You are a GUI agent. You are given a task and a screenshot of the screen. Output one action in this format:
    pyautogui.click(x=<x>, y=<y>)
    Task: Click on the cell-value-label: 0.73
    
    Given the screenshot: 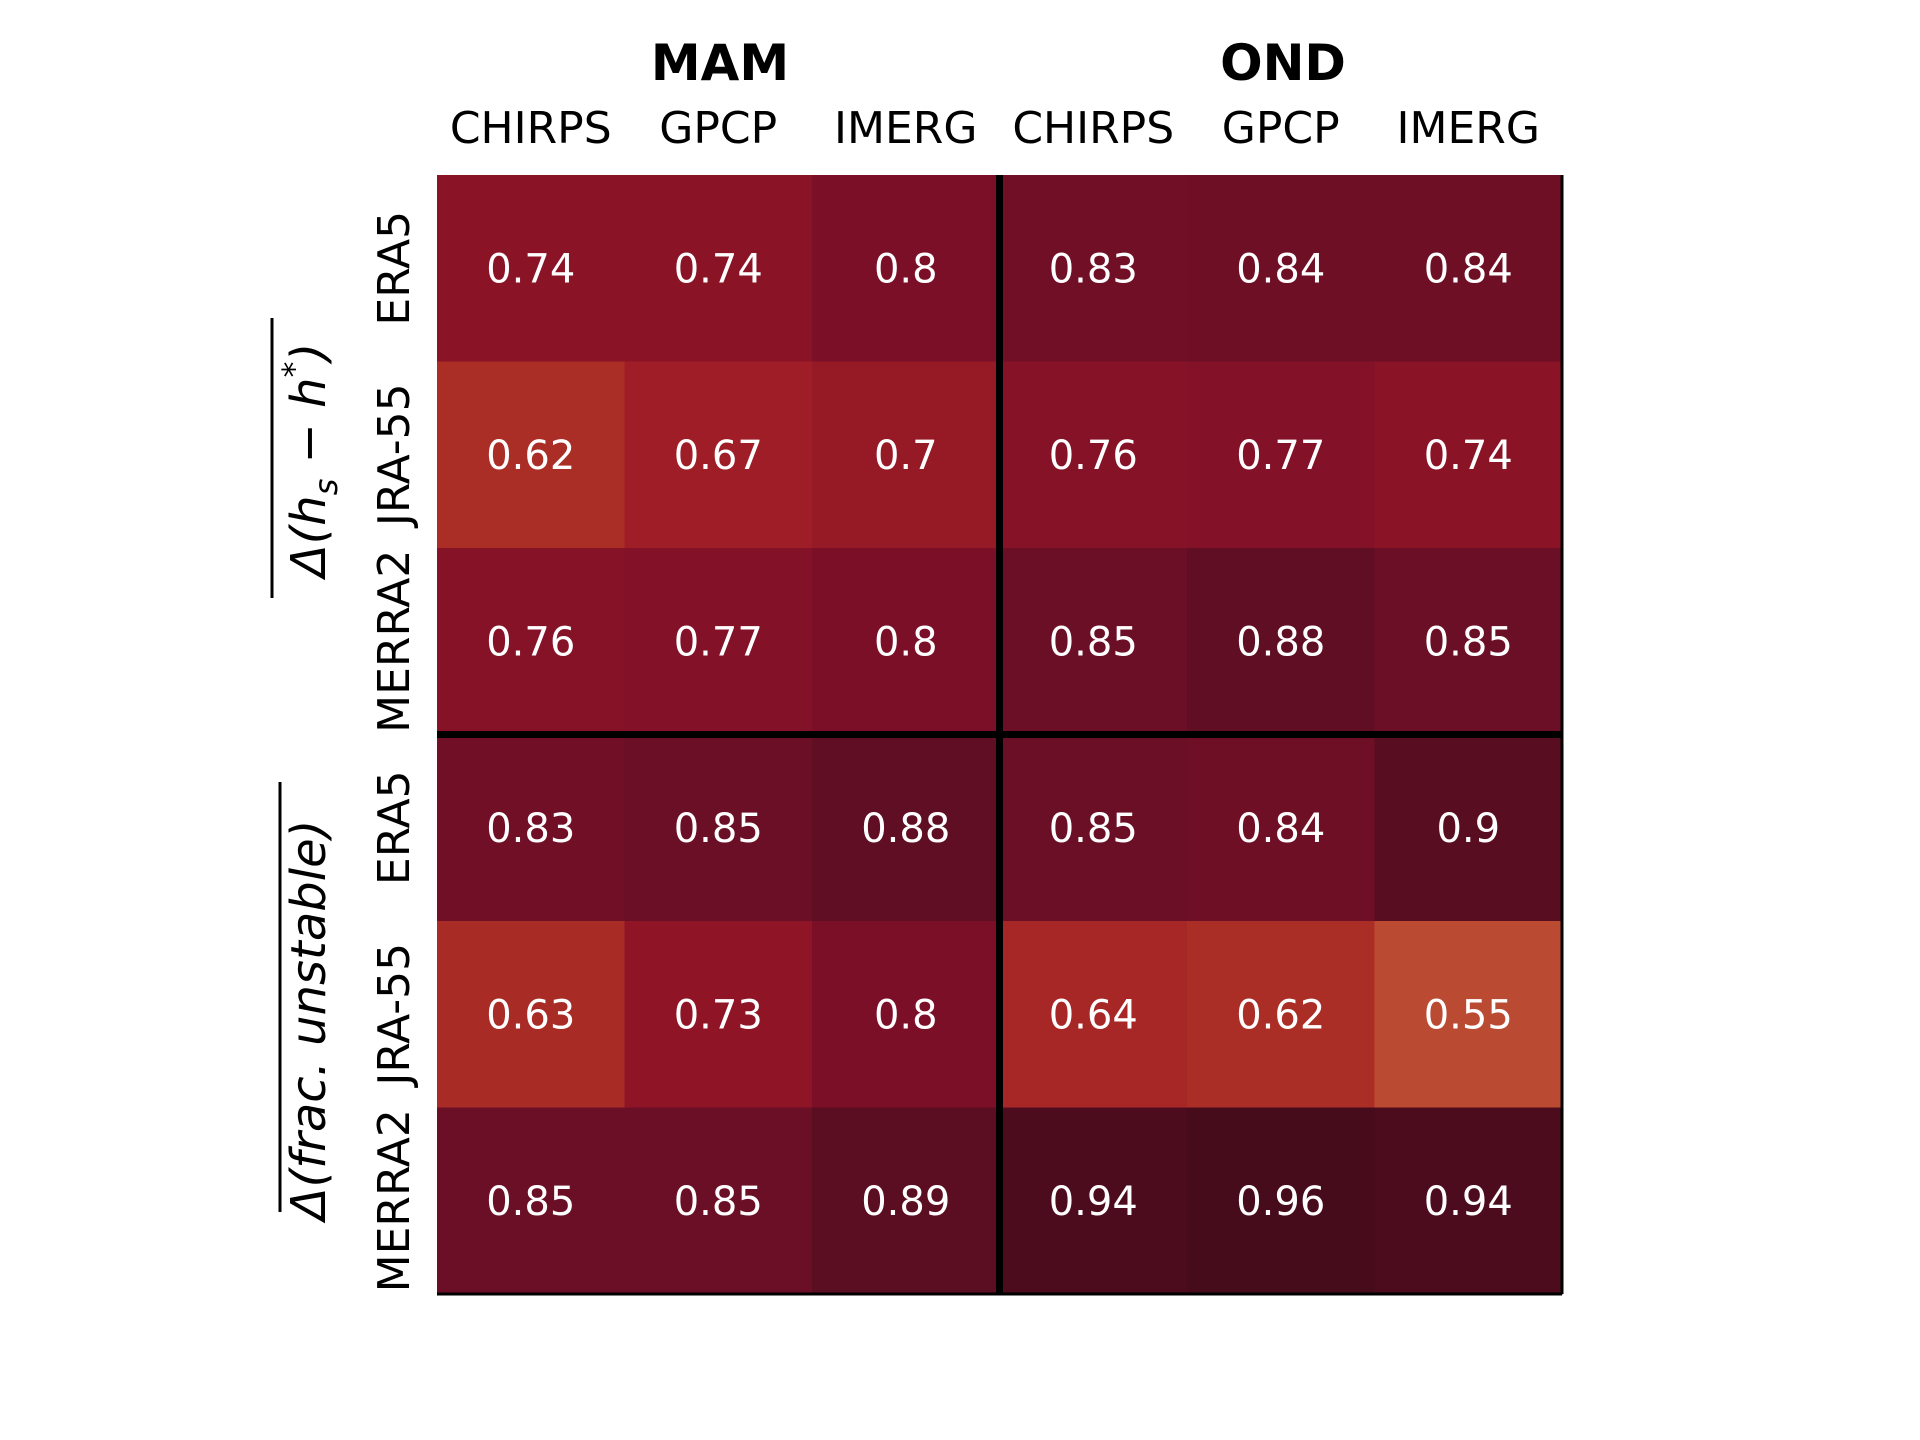 What is the action you would take?
    pyautogui.click(x=718, y=1015)
    